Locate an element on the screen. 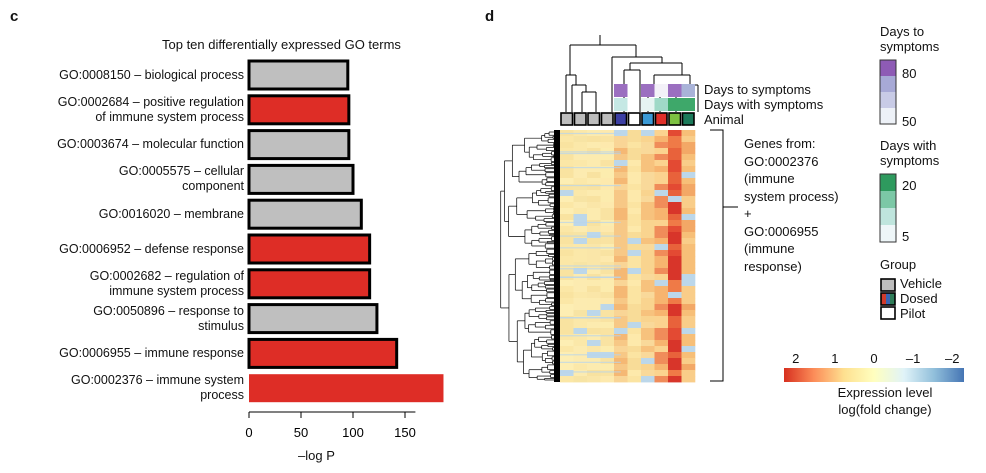 This screenshot has height=473, width=986. swatch-pilot is located at coordinates (888, 313).